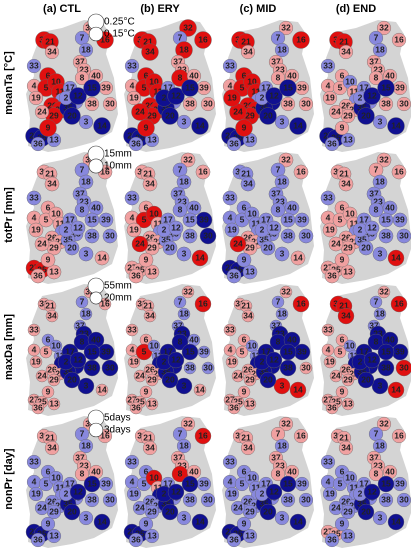  Describe the element at coordinates (118, 286) in the screenshot. I see `legend-label: 55mm` at that location.